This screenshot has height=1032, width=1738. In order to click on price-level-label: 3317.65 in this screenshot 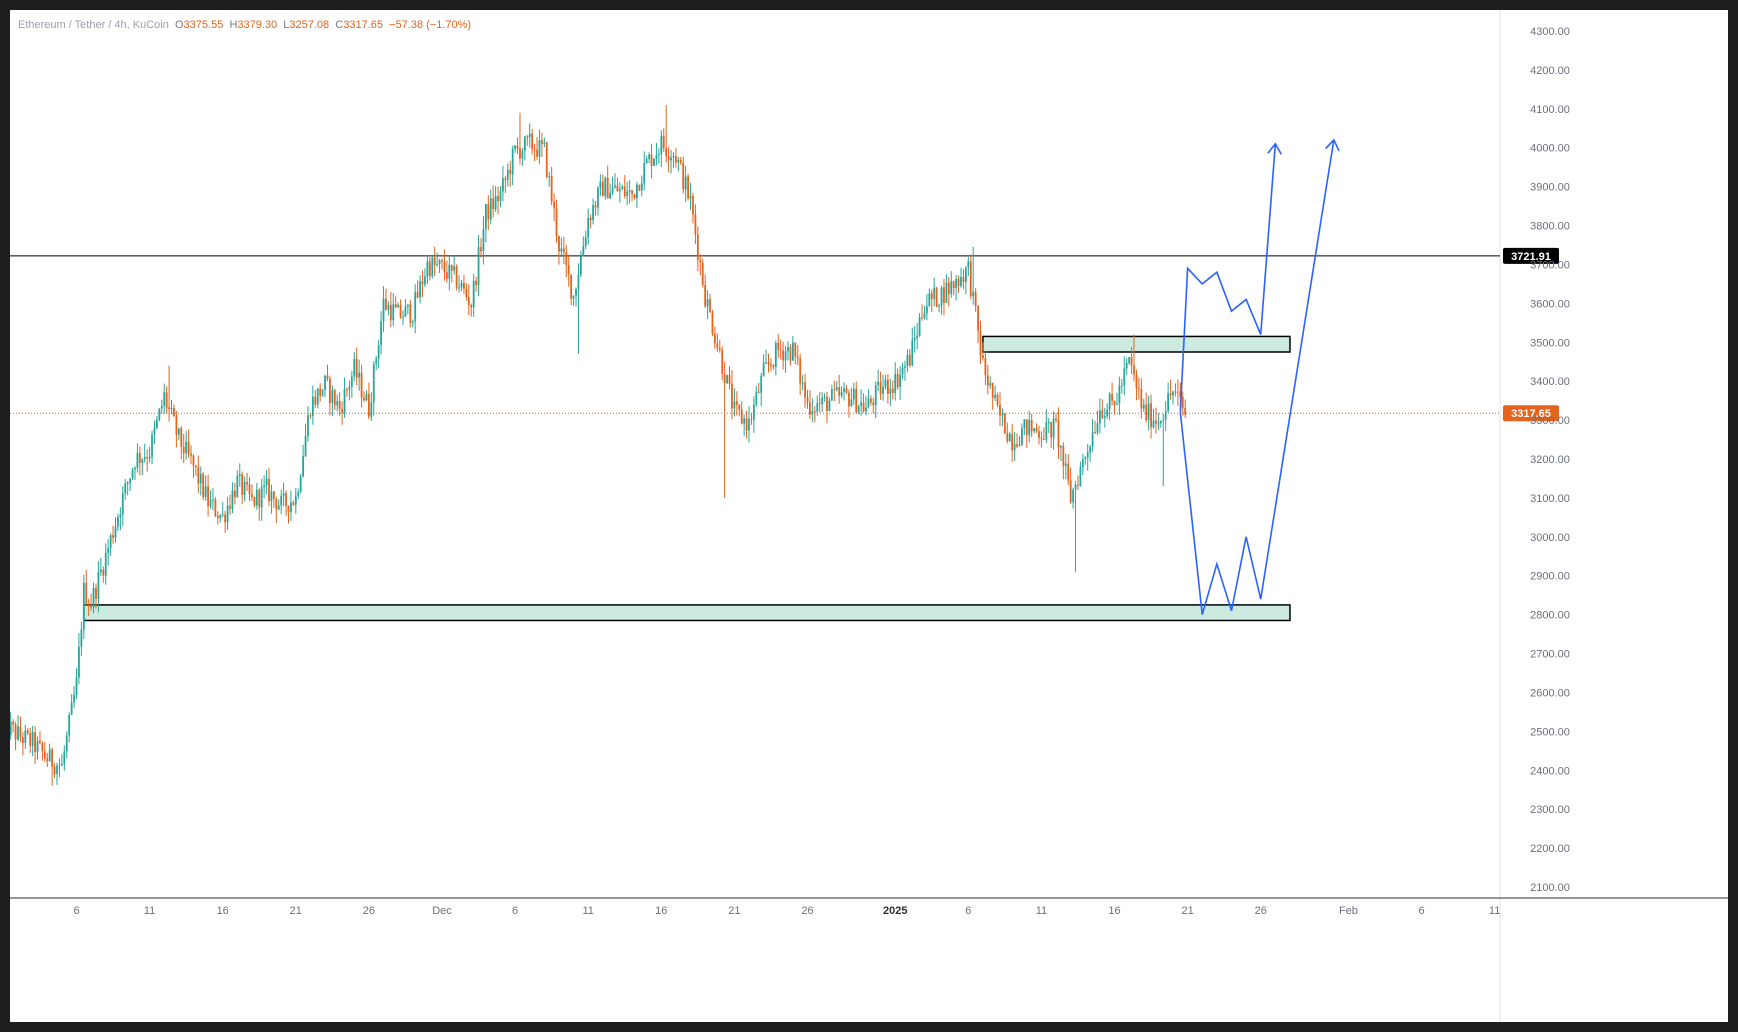, I will do `click(1531, 414)`.